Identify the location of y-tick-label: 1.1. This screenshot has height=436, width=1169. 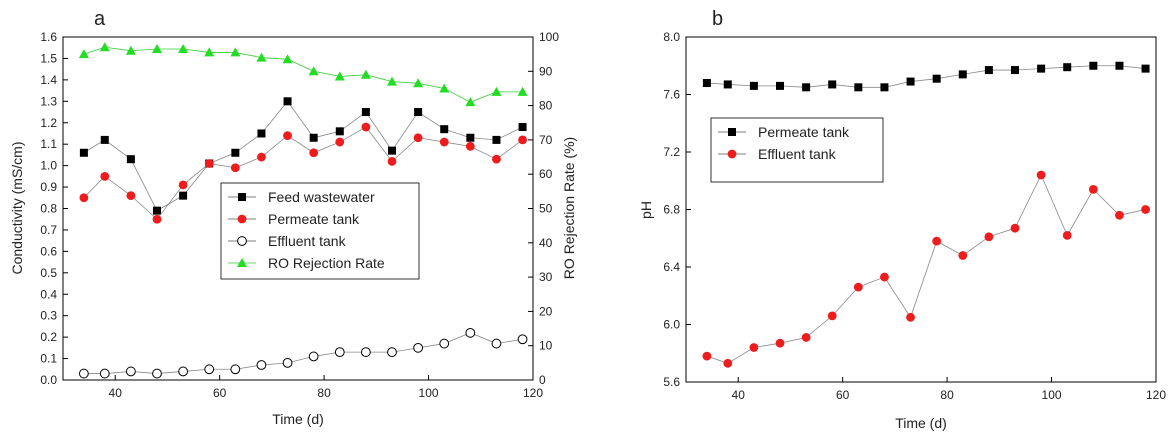
(48, 144).